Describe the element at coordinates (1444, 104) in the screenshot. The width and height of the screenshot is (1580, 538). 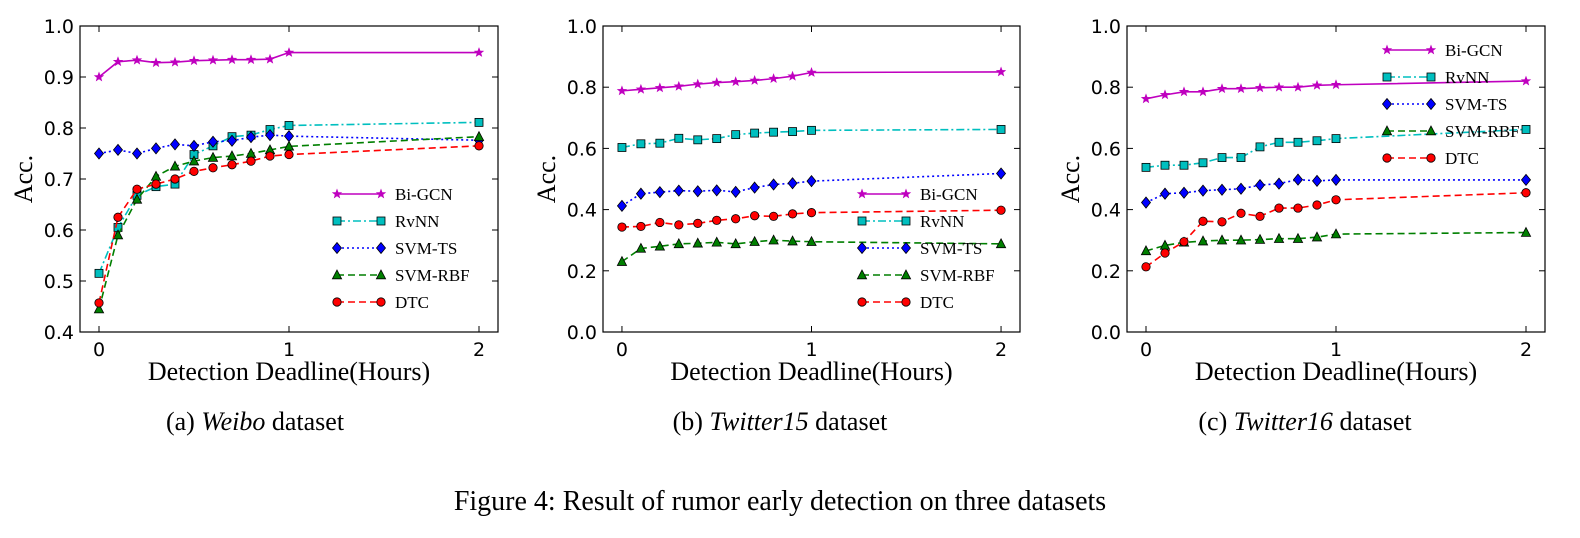
I see `legend-item: SVM-TS` at that location.